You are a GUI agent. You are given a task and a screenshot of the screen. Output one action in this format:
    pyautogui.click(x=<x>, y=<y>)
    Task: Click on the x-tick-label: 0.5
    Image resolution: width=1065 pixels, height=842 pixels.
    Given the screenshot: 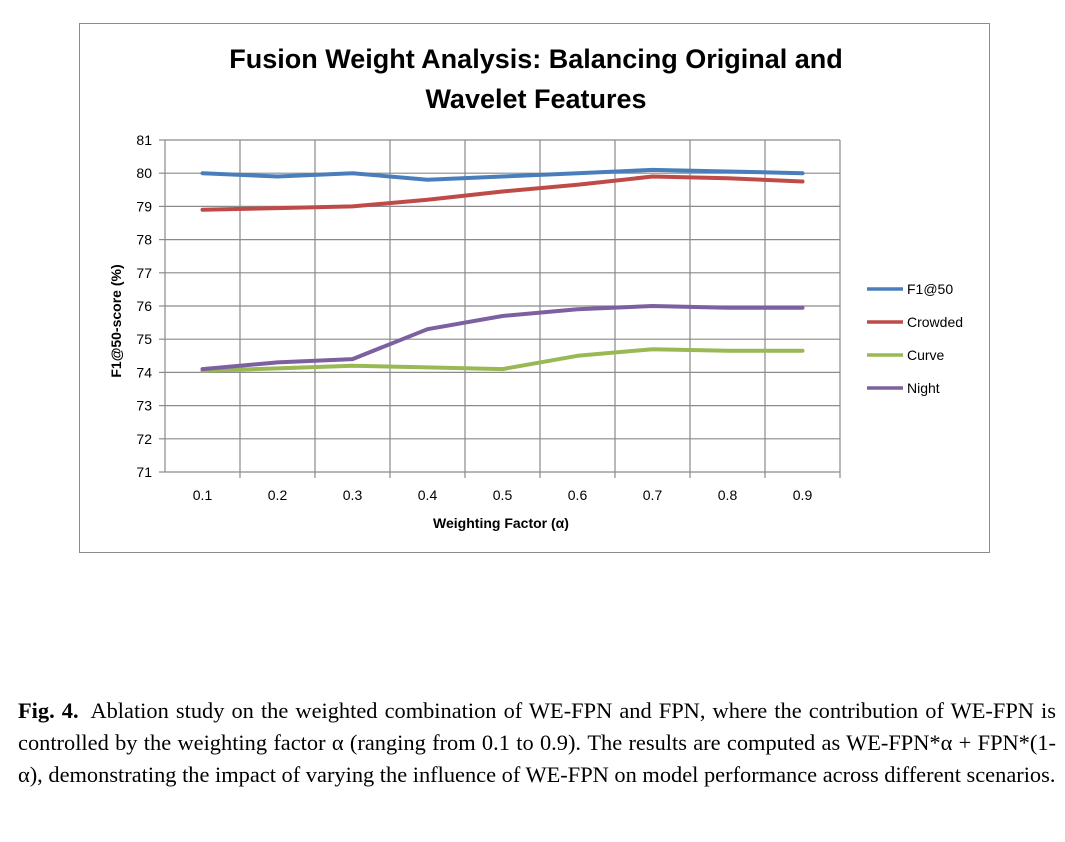 What is the action you would take?
    pyautogui.click(x=503, y=495)
    